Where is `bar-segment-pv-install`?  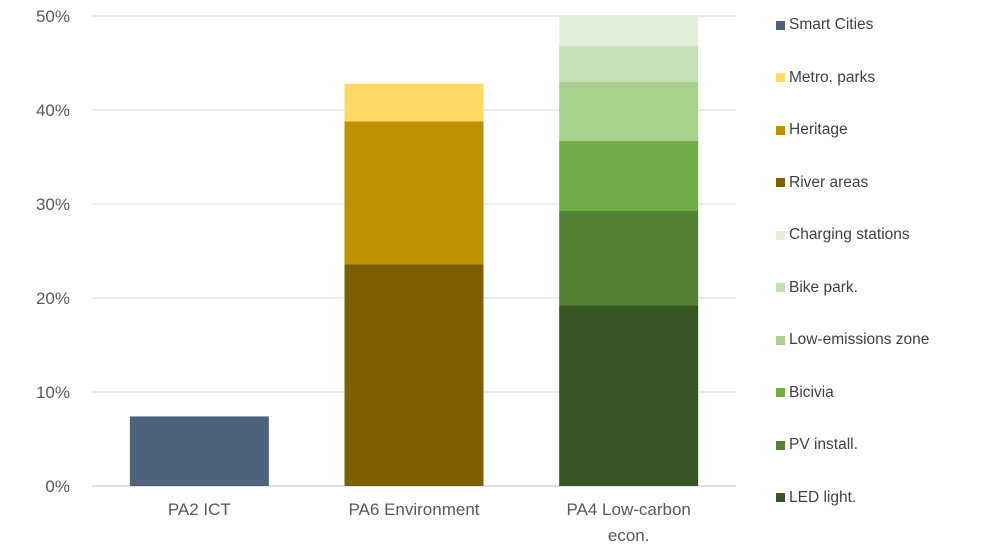 bar-segment-pv-install is located at coordinates (629, 258).